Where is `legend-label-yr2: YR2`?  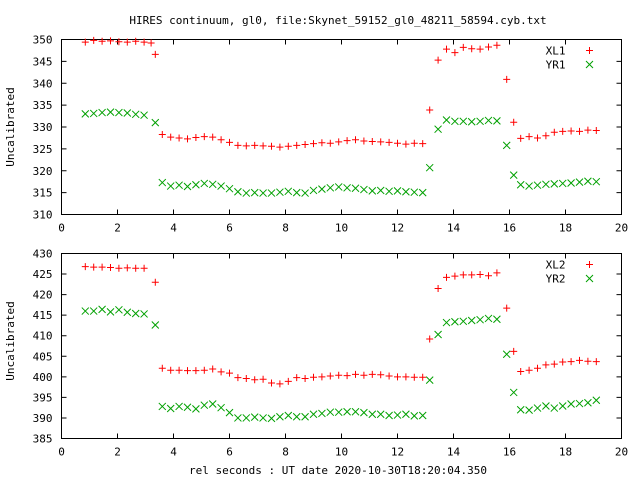
legend-label-yr2: YR2 is located at coordinates (556, 279).